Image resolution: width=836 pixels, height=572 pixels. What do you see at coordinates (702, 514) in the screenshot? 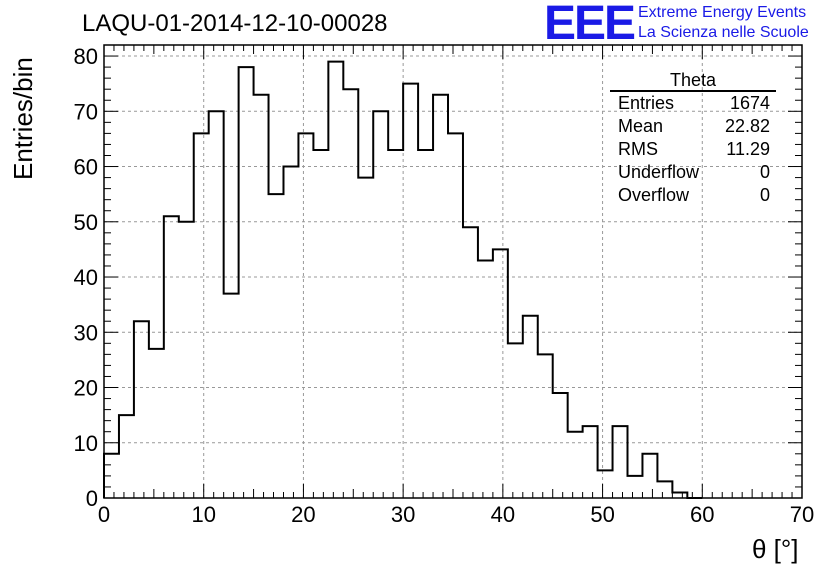
I see `x-tick-label: 60` at bounding box center [702, 514].